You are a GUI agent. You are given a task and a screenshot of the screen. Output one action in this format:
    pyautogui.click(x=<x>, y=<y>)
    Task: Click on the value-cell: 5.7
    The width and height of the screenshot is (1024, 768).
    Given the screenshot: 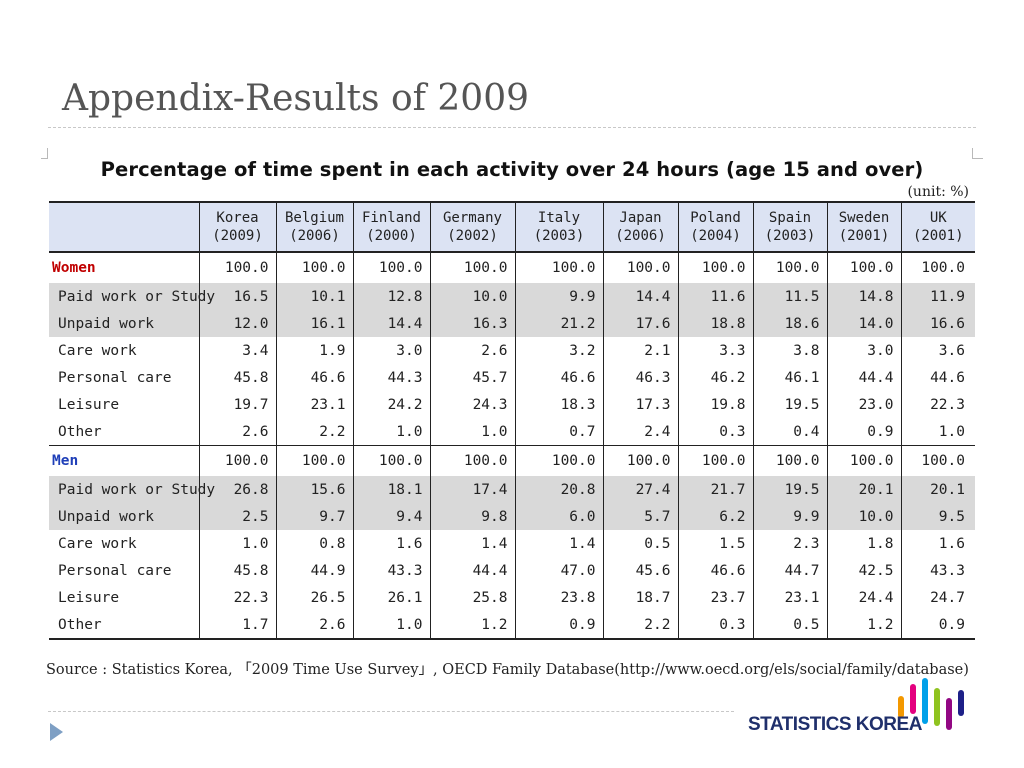 What is the action you would take?
    pyautogui.click(x=641, y=516)
    